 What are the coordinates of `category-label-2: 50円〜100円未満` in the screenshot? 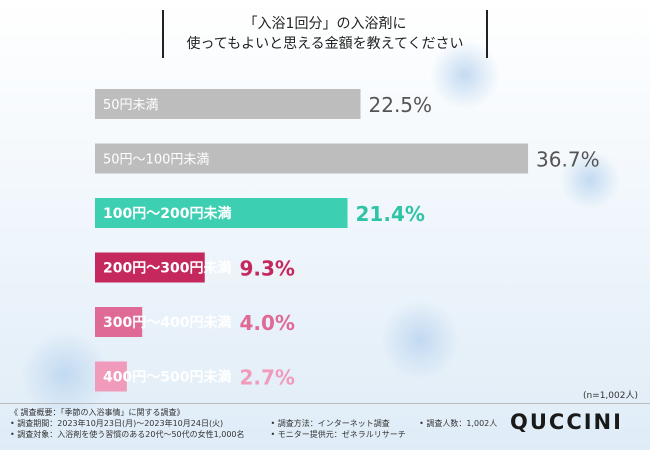 It's located at (156, 160).